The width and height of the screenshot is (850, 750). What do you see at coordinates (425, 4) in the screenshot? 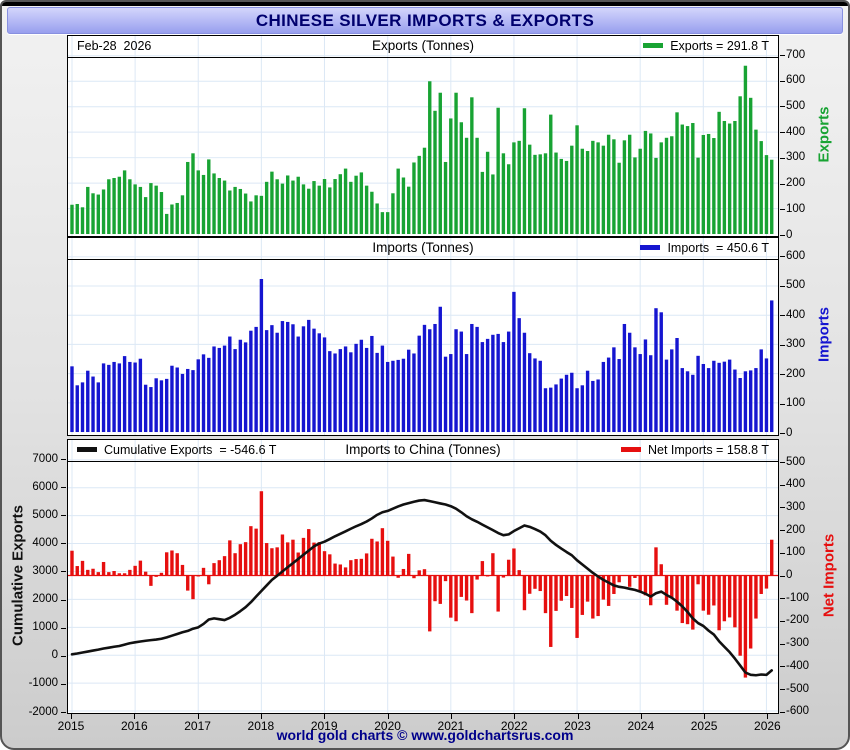
I see `top-border-bar` at bounding box center [425, 4].